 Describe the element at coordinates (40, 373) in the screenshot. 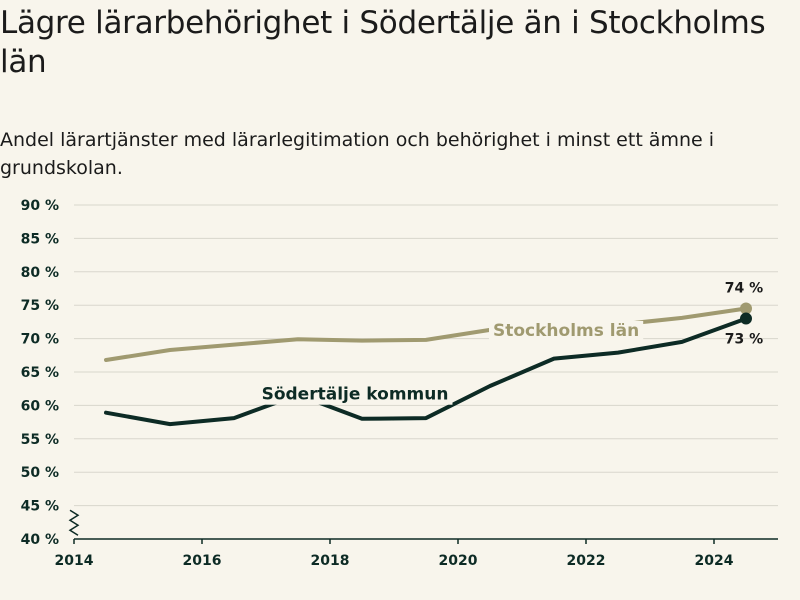

I see `y-tick-label: 65 %` at that location.